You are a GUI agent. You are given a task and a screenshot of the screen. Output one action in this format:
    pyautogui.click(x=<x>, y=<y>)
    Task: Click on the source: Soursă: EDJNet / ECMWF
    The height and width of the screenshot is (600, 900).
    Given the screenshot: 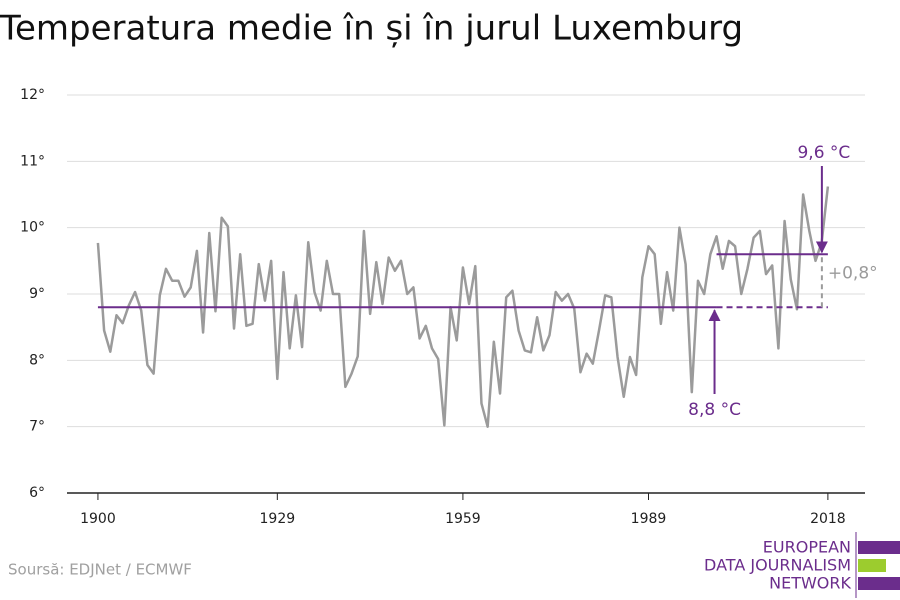 What is the action you would take?
    pyautogui.click(x=100, y=570)
    